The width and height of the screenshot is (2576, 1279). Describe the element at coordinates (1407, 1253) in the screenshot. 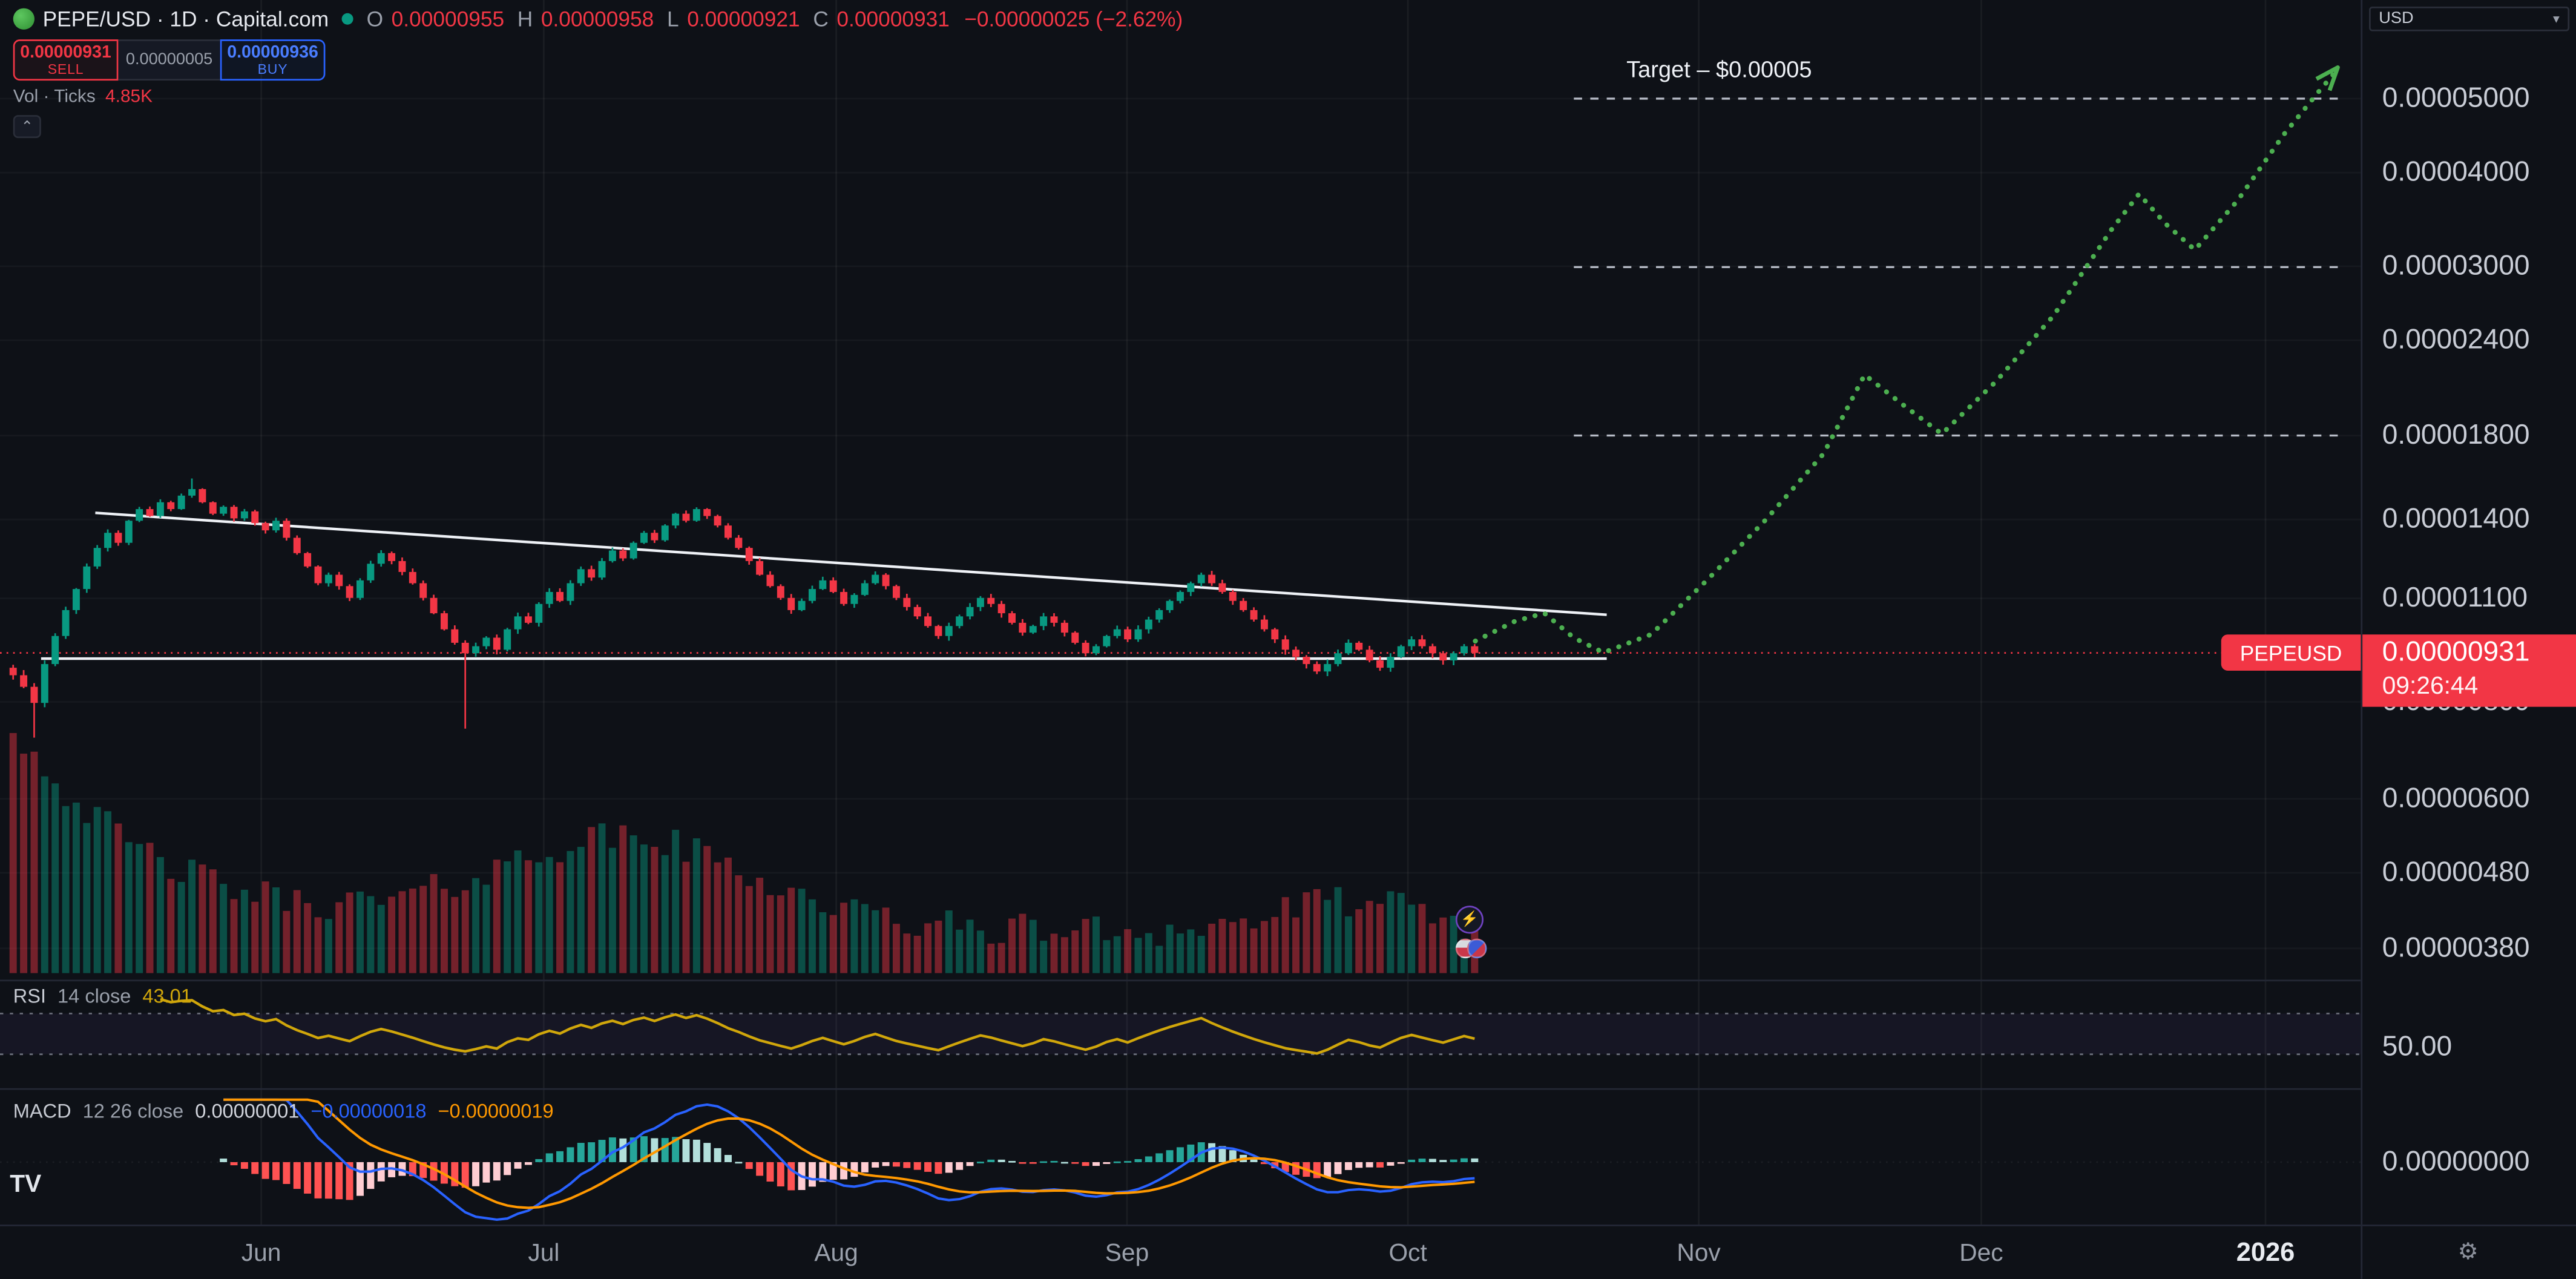

I see `time-axis-label: Oct` at that location.